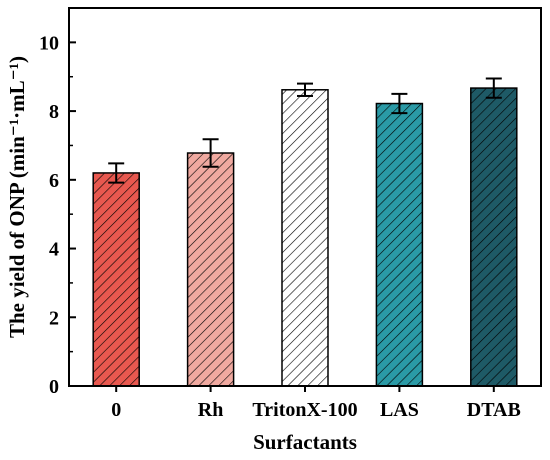 The height and width of the screenshot is (460, 550). What do you see at coordinates (304, 410) in the screenshot?
I see `x-tick-label: TritonX-100` at bounding box center [304, 410].